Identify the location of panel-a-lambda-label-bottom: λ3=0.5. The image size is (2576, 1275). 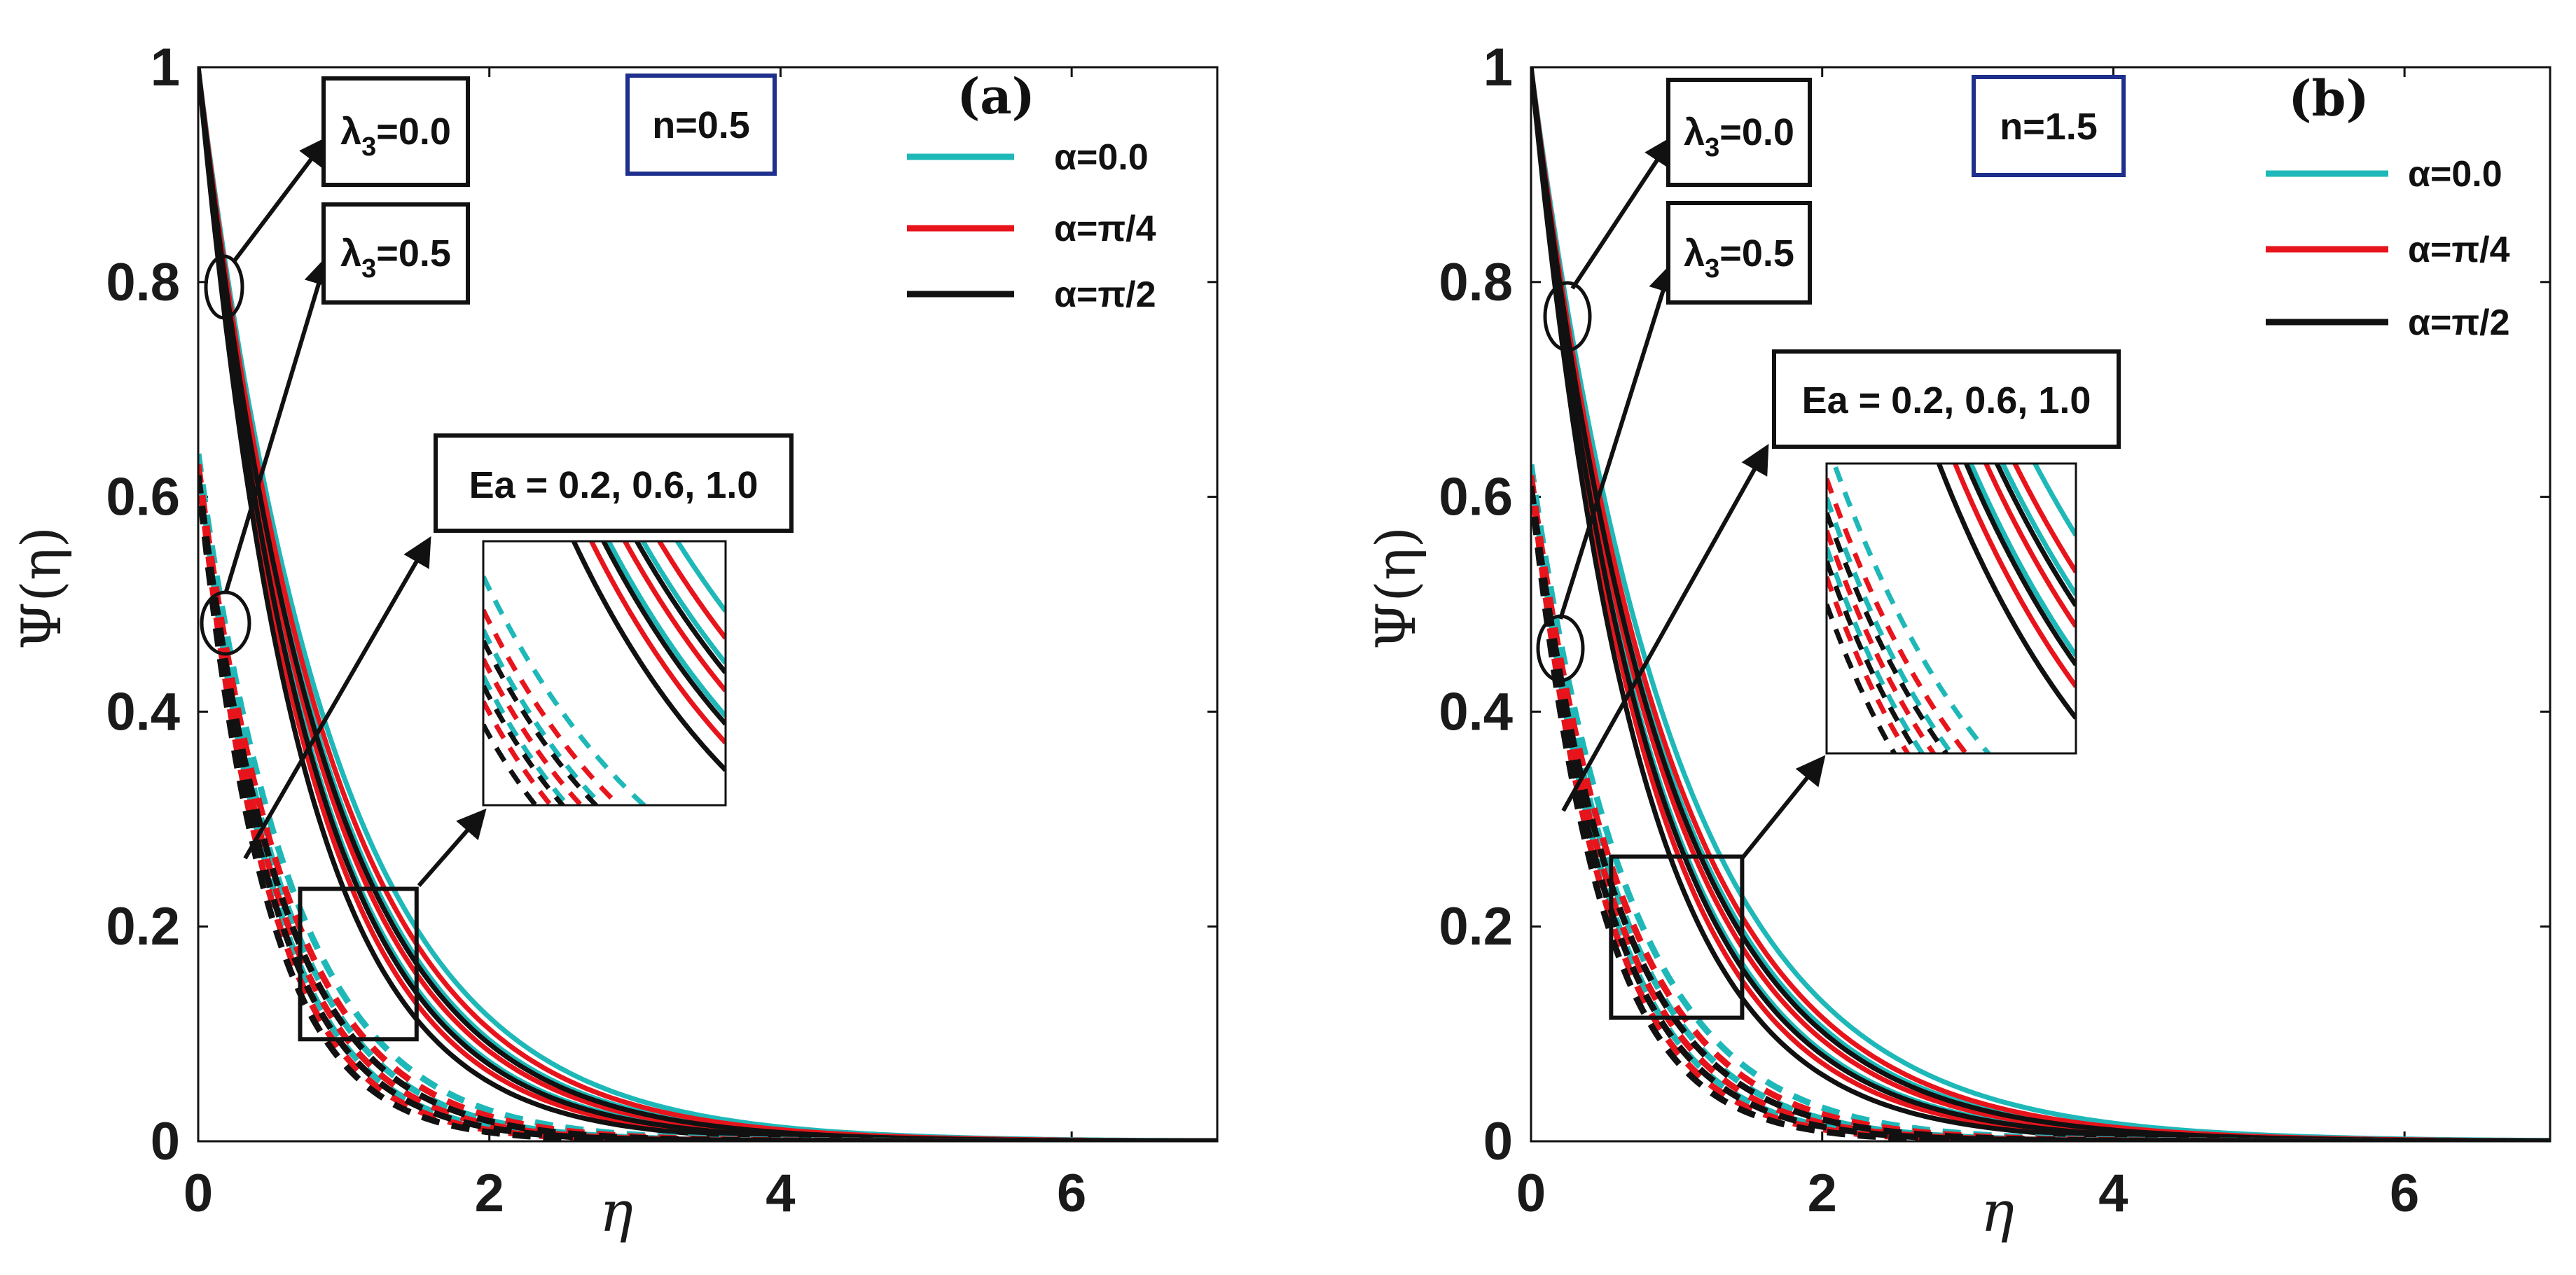
(396, 258).